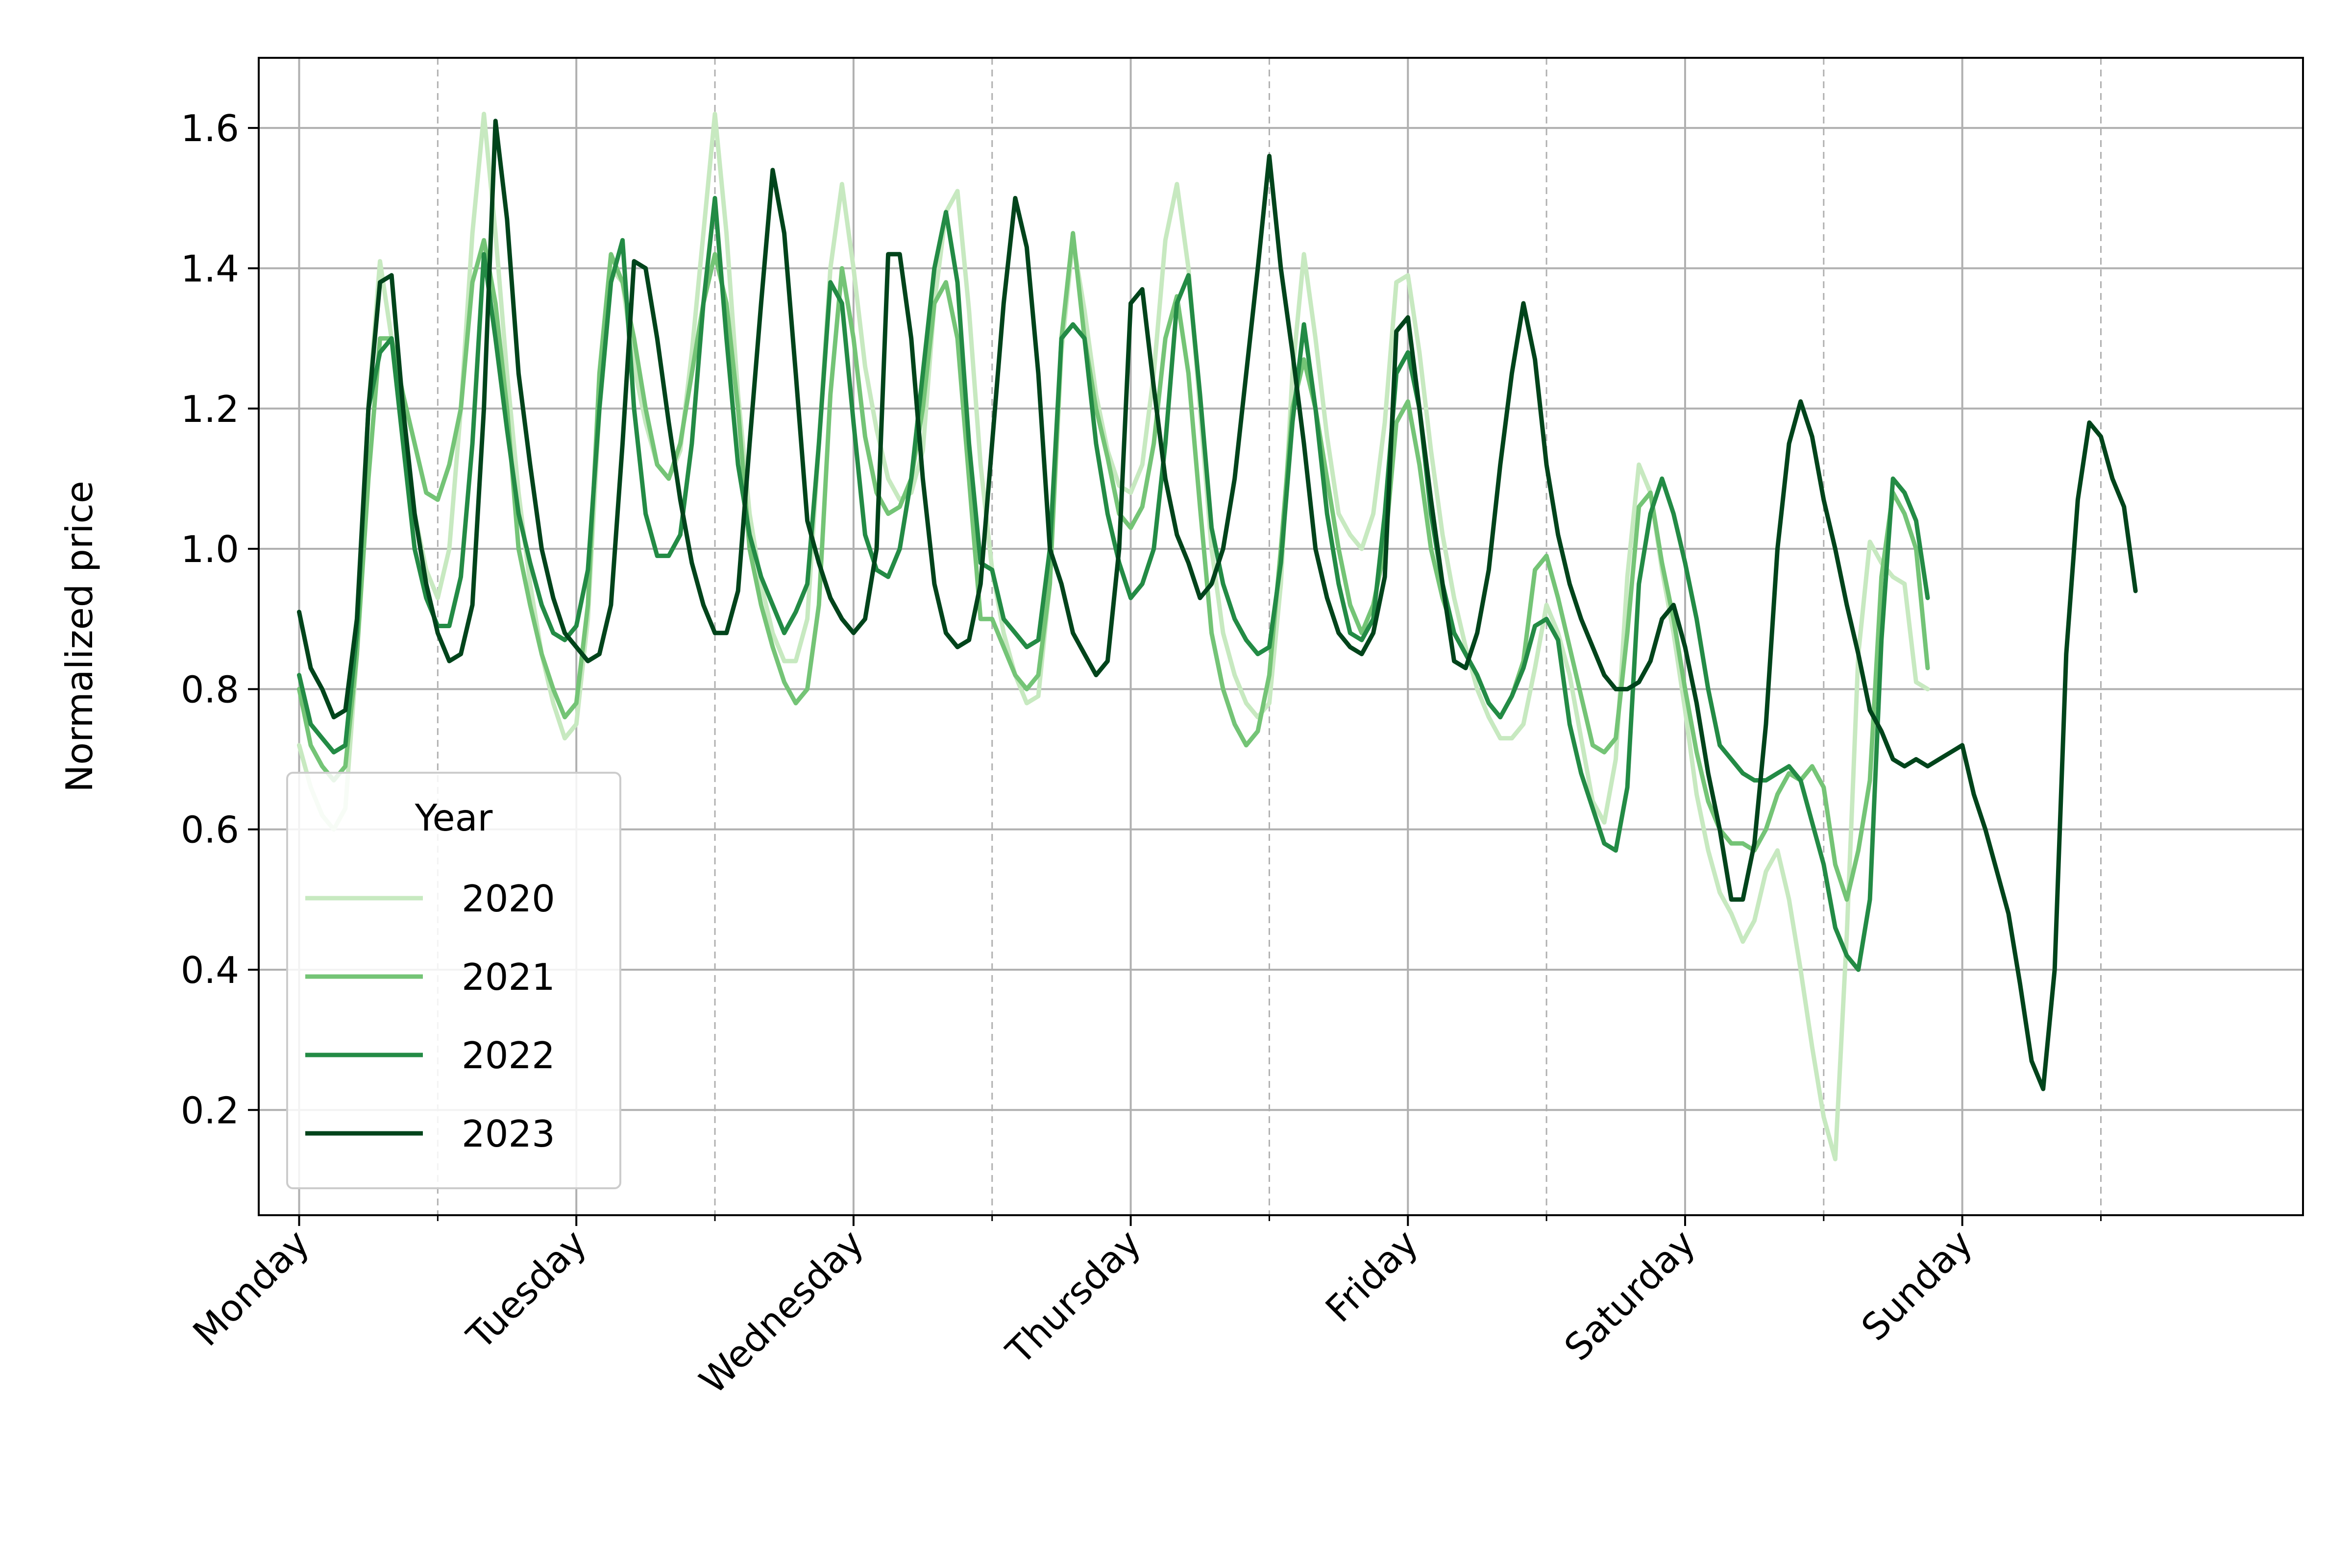 The height and width of the screenshot is (1568, 2352). What do you see at coordinates (210, 830) in the screenshot?
I see `y-tick-label: 0.6` at bounding box center [210, 830].